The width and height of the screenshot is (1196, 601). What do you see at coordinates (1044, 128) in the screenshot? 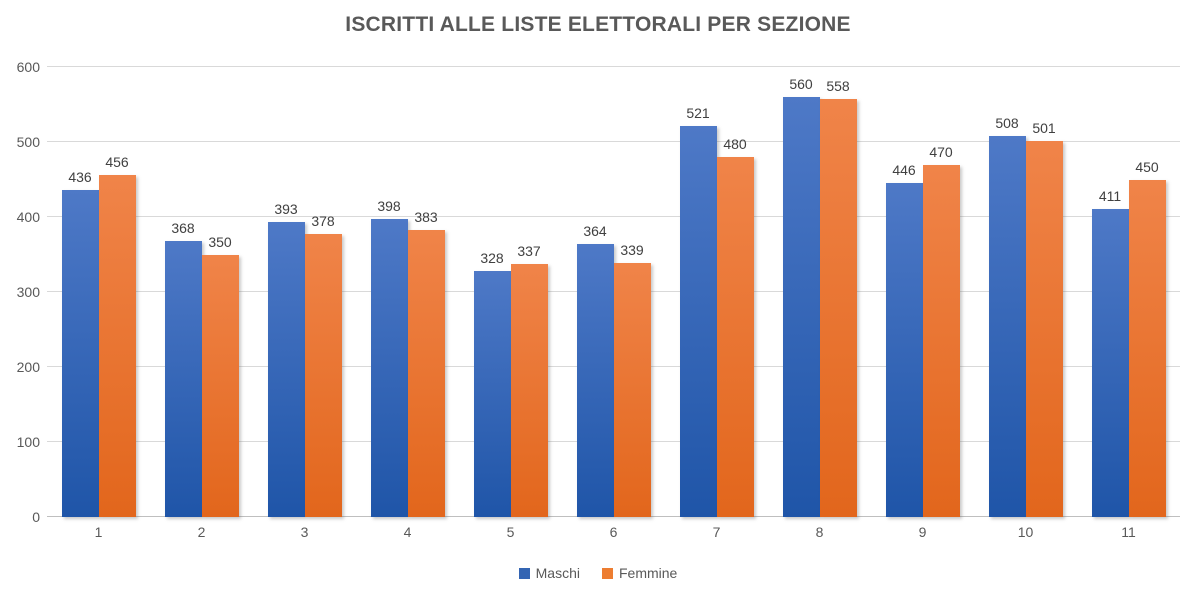
I see `data-label-femmine-10: 501` at bounding box center [1044, 128].